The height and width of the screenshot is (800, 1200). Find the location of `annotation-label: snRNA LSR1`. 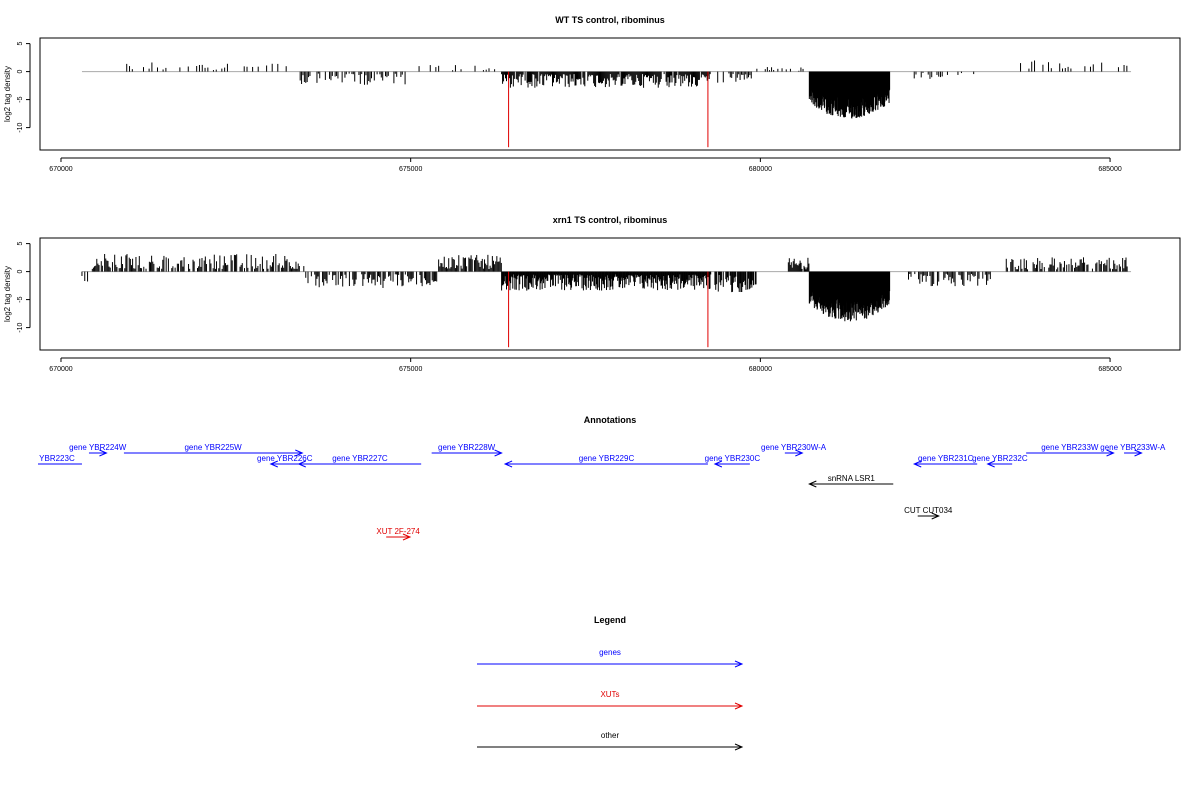

annotation-label: snRNA LSR1 is located at coordinates (852, 478).